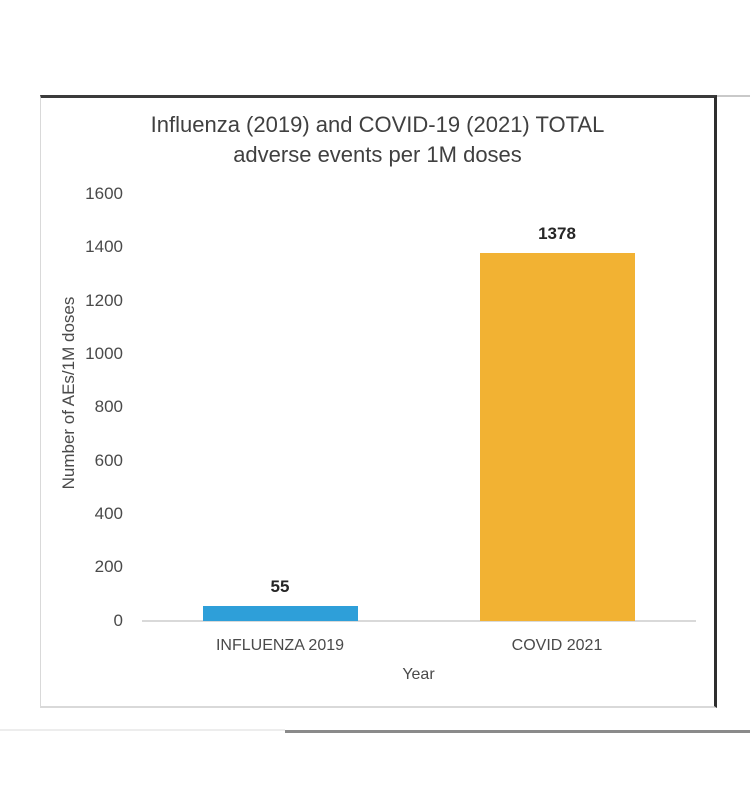  I want to click on y-tick-label-600: 600, so click(108, 460).